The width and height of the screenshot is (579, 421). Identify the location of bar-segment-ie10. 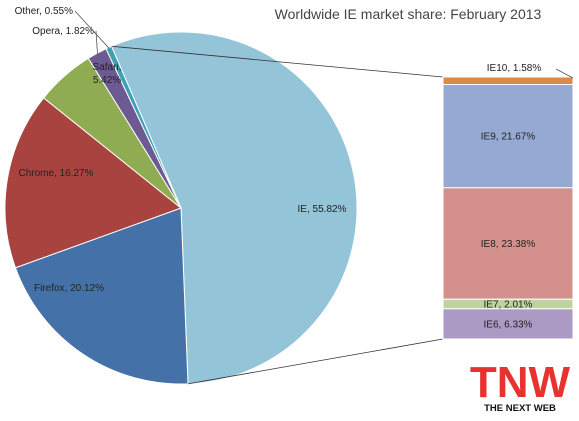
(508, 81).